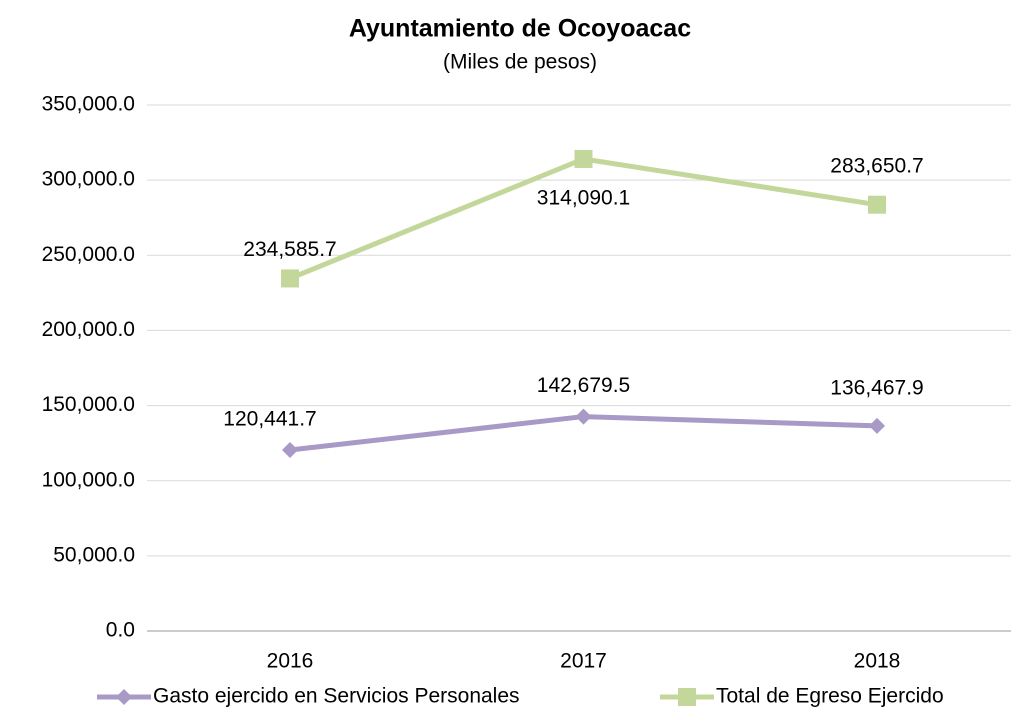 This screenshot has width=1011, height=712. What do you see at coordinates (88, 404) in the screenshot?
I see `y-tick-label: 150,000.0` at bounding box center [88, 404].